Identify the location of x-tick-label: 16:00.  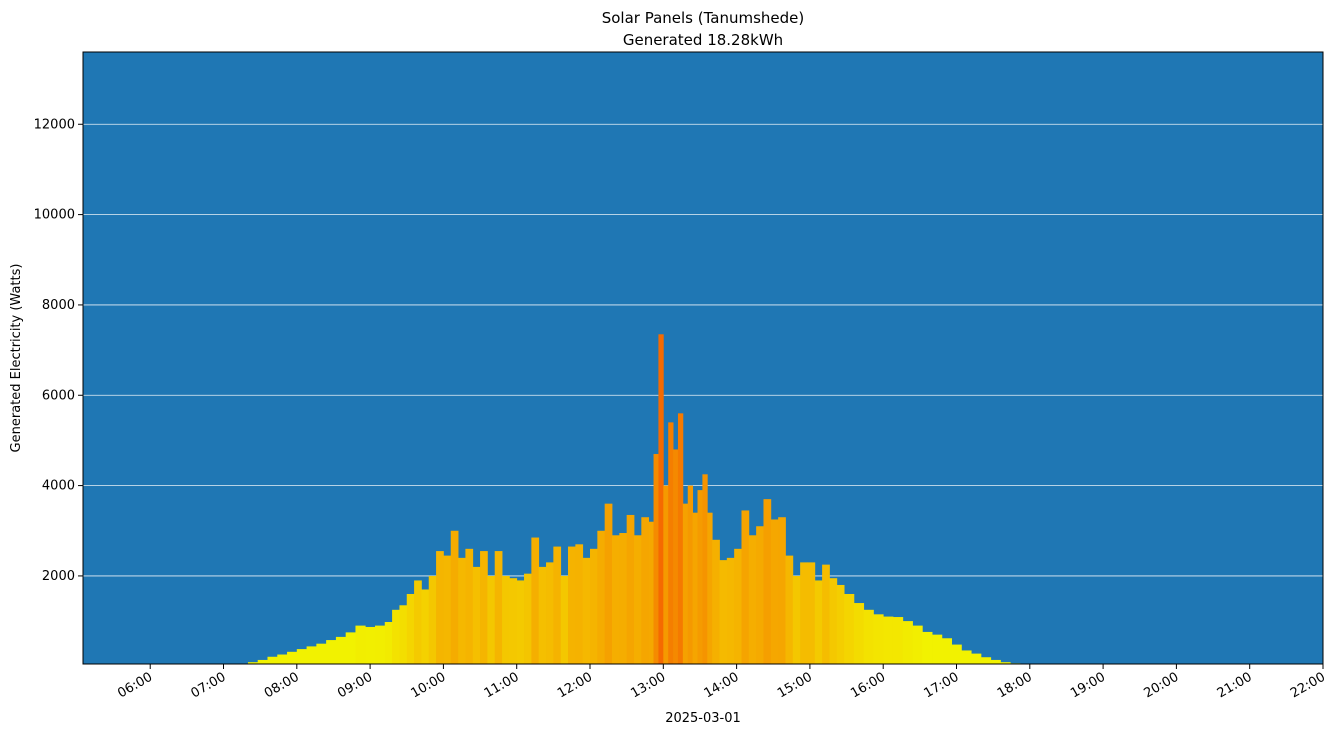
(868, 686).